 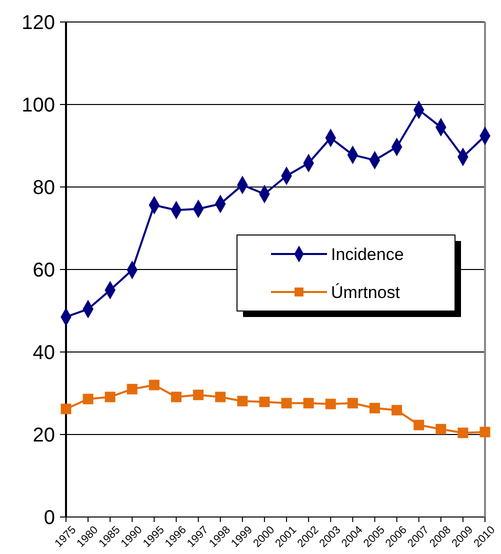 What do you see at coordinates (365, 292) in the screenshot?
I see `legend-label: Úmrtnost` at bounding box center [365, 292].